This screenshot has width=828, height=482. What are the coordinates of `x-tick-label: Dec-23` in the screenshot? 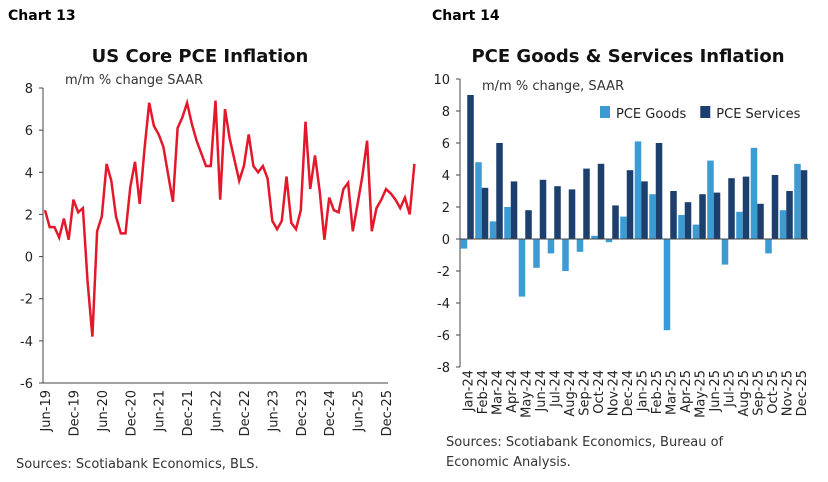 It's located at (302, 413).